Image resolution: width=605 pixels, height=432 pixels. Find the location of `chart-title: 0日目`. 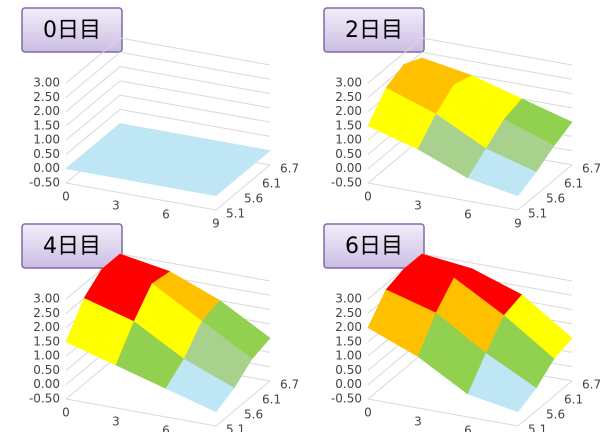

chart-title: 0日目 is located at coordinates (72, 30).